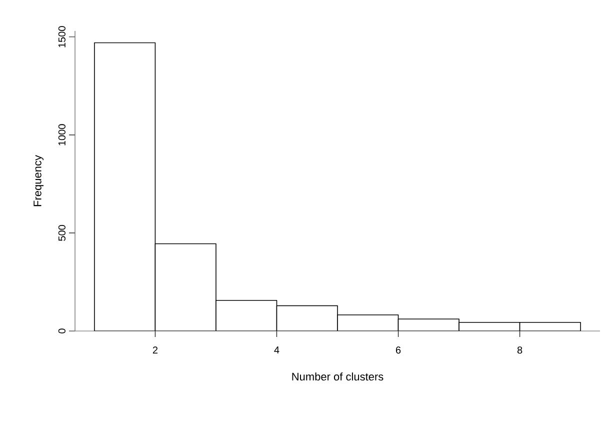 Image resolution: width=606 pixels, height=422 pixels. I want to click on x-tick-label: 2, so click(155, 350).